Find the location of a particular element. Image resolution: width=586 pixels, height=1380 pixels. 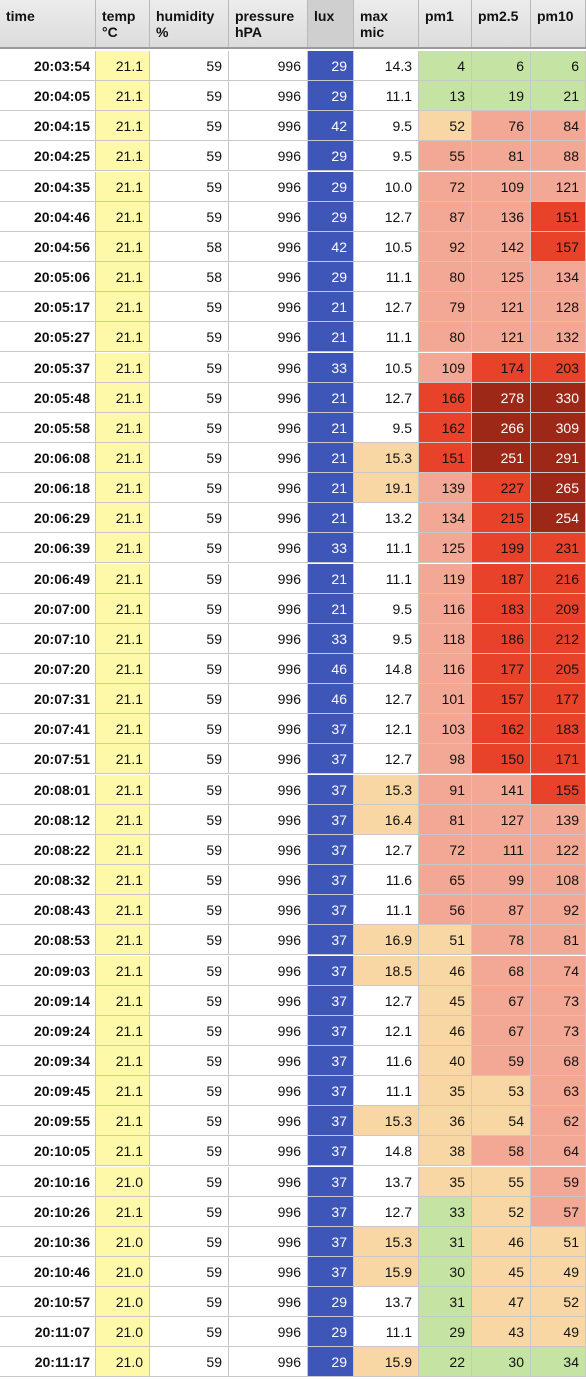

cell-pm10: 291 is located at coordinates (558, 457).